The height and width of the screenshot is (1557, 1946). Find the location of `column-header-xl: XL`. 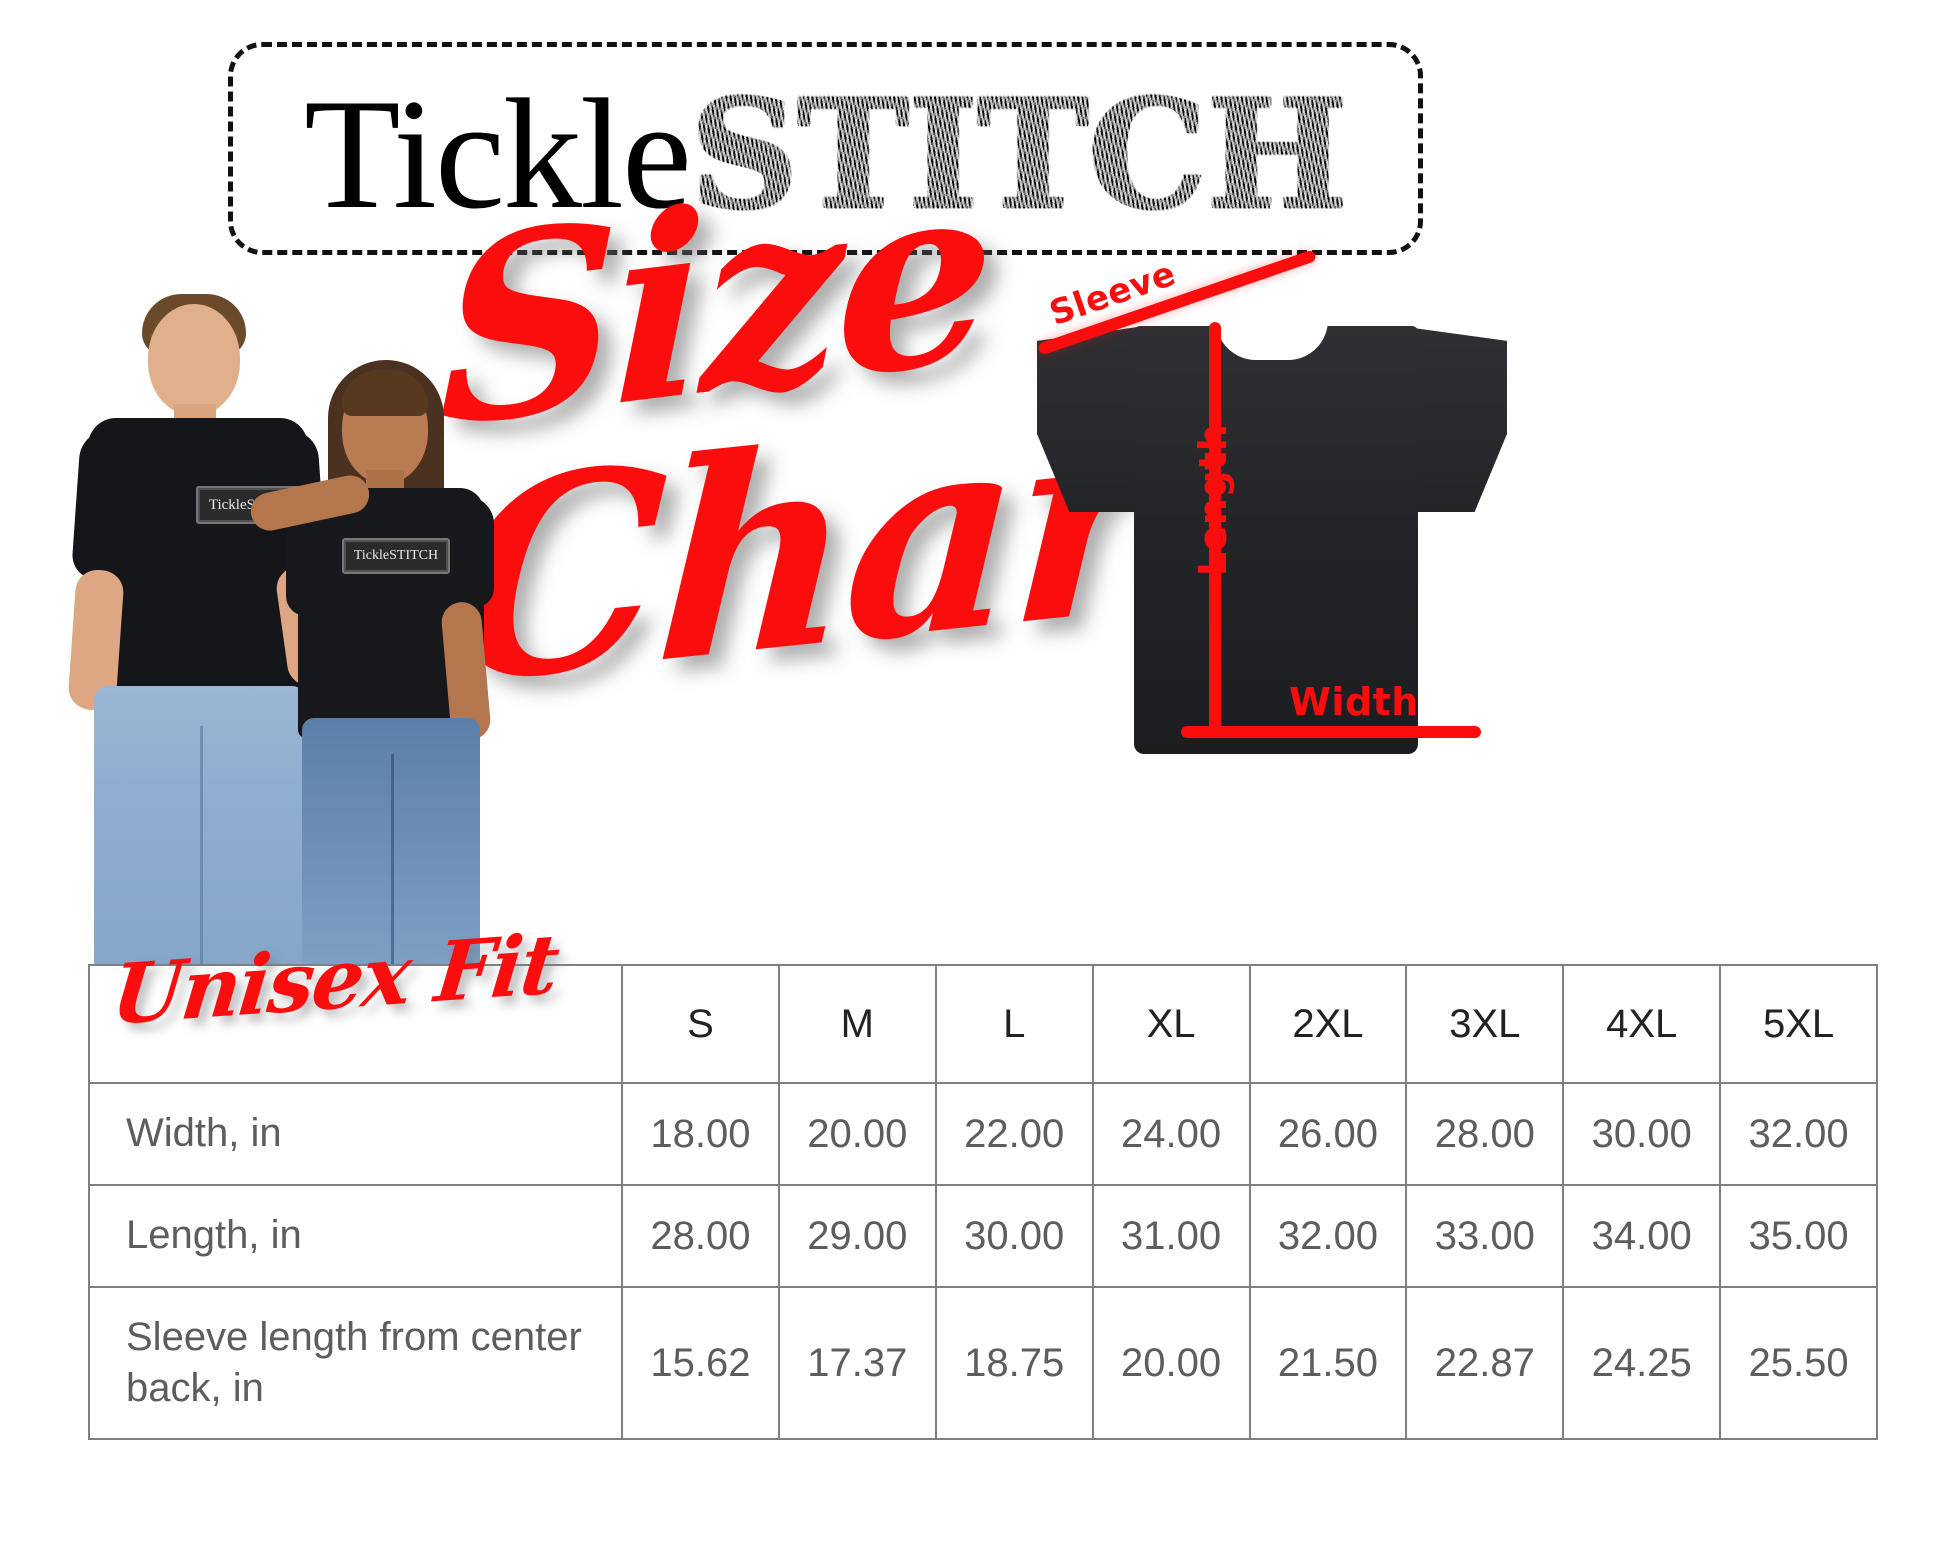

column-header-xl: XL is located at coordinates (1171, 1024).